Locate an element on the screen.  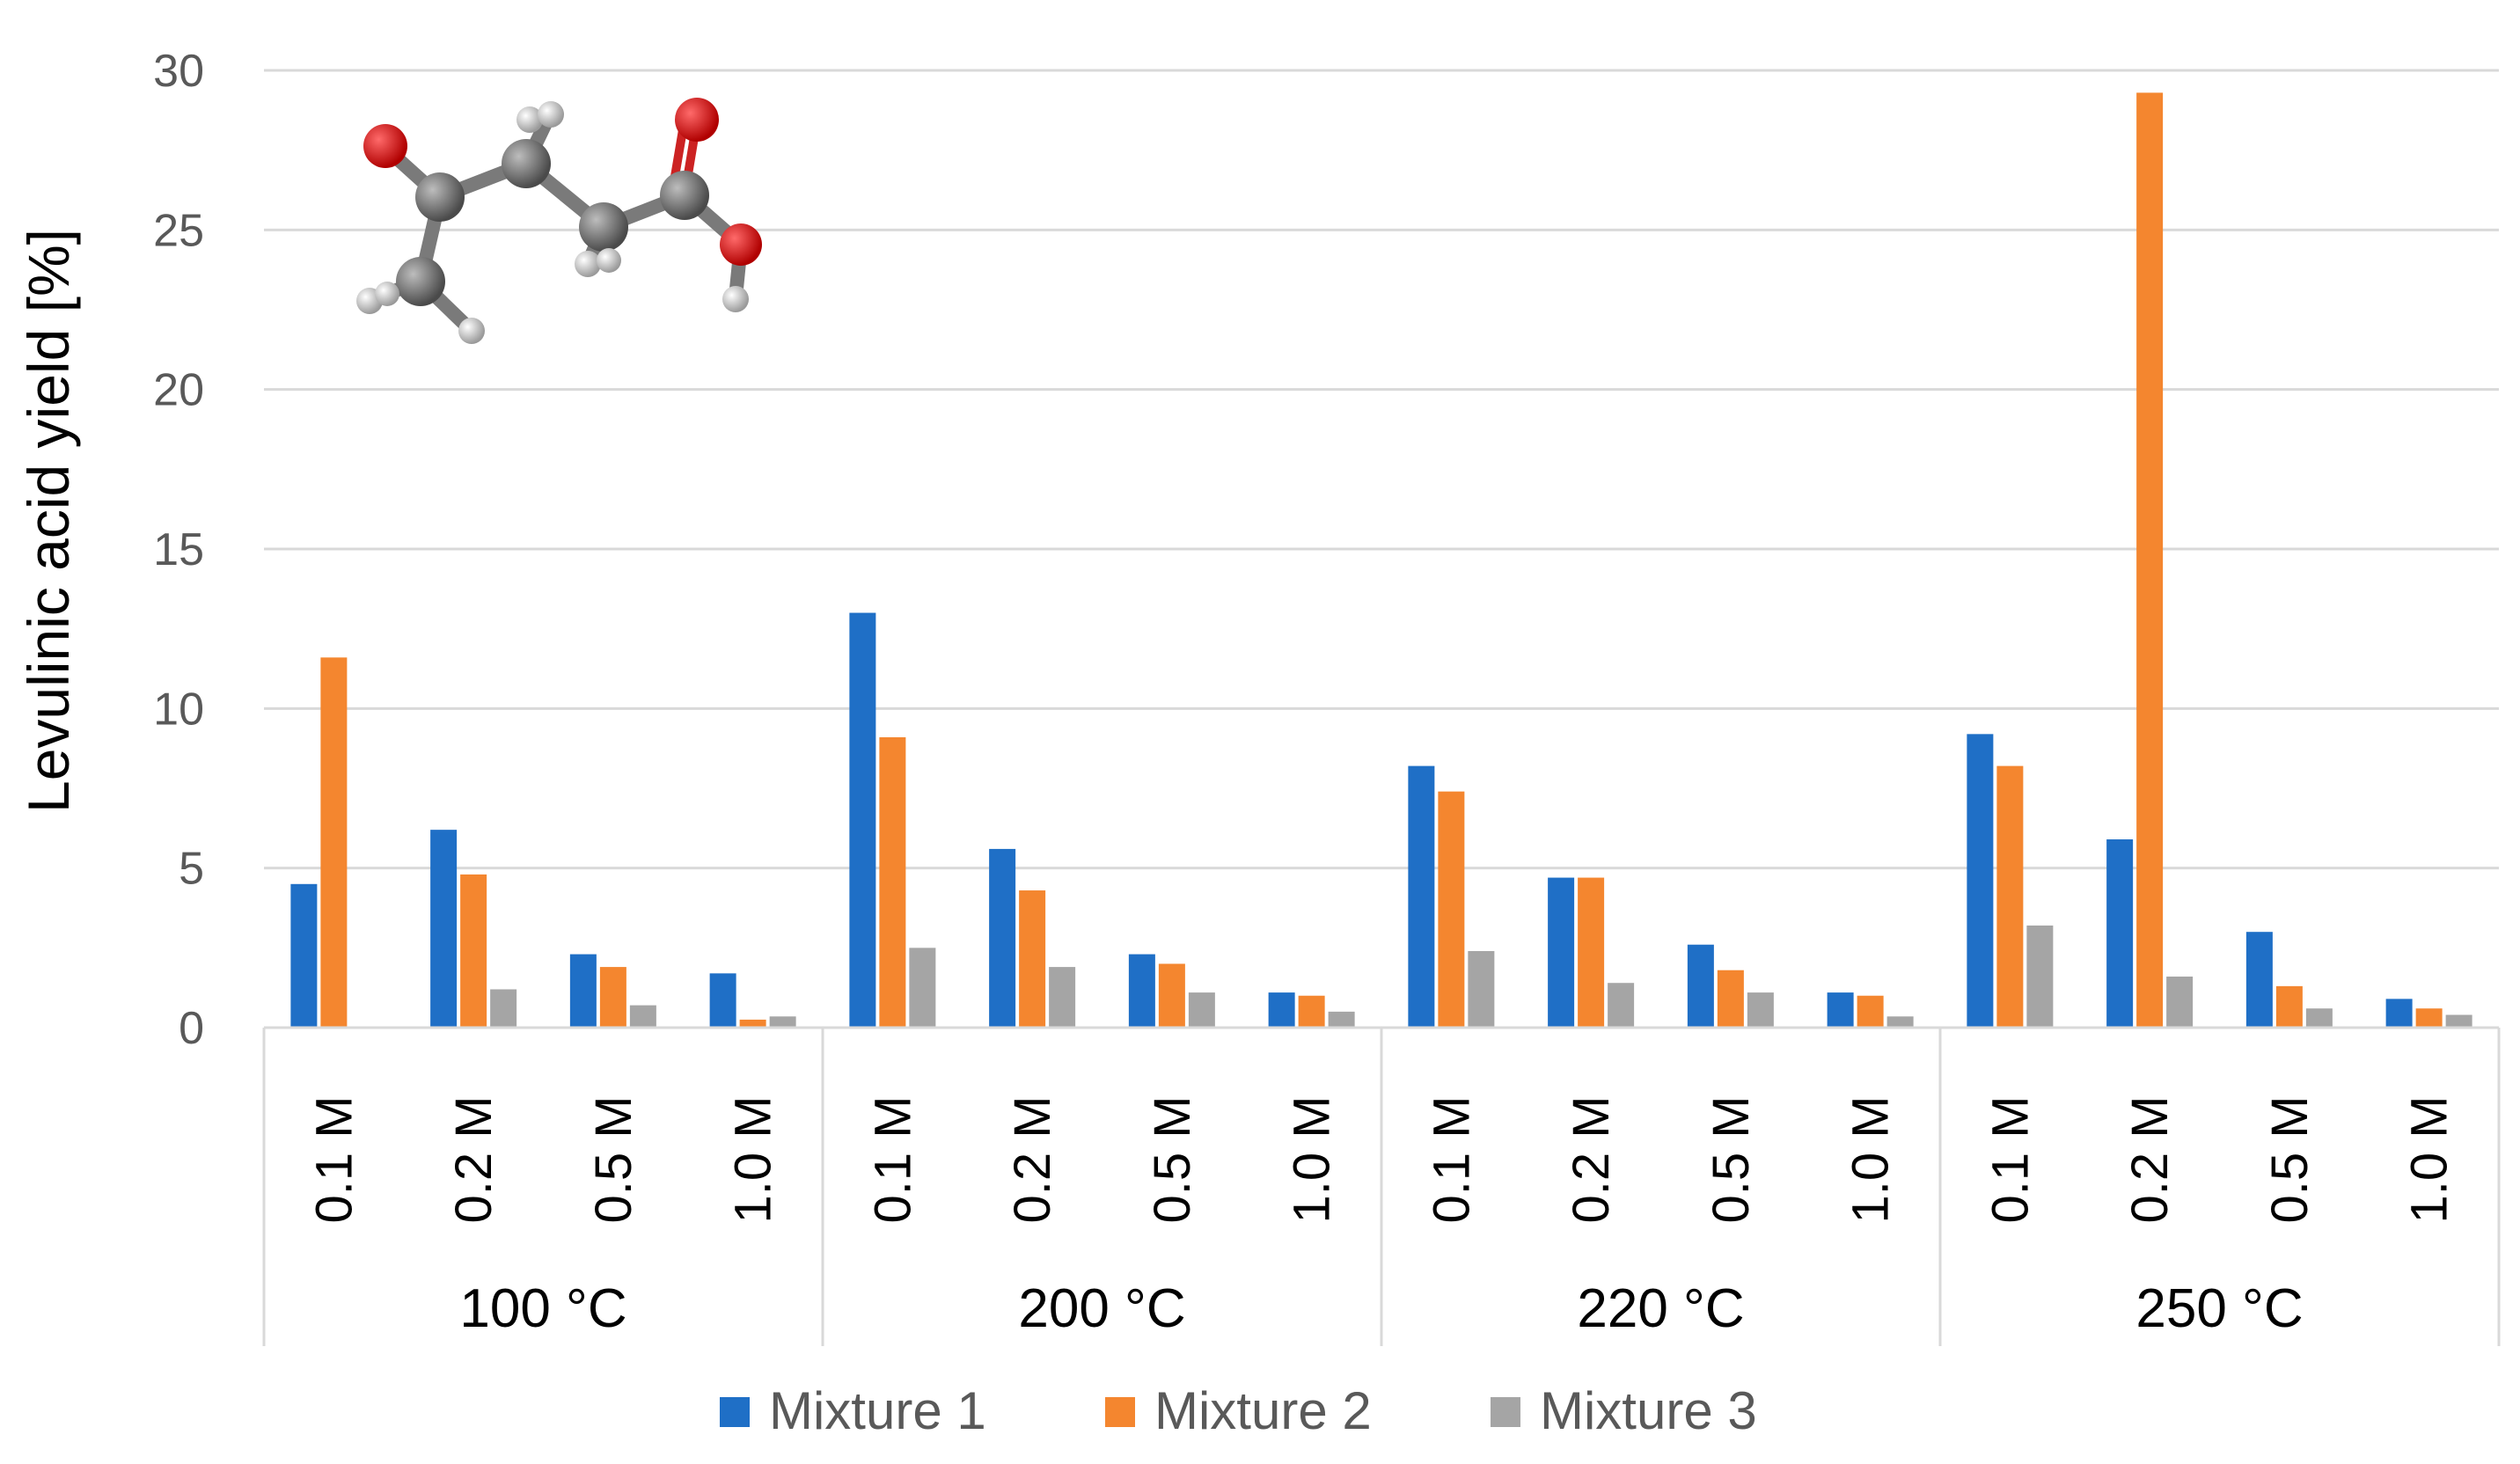
y-axis-label: Levulinic acid yield [%] is located at coordinates (48, 521).